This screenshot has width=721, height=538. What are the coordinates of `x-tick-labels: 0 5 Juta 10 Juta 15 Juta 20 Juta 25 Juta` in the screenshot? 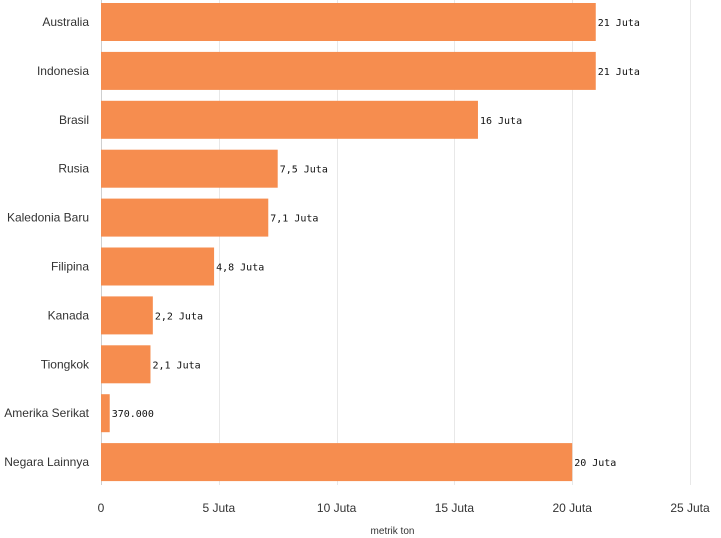 It's located at (404, 508).